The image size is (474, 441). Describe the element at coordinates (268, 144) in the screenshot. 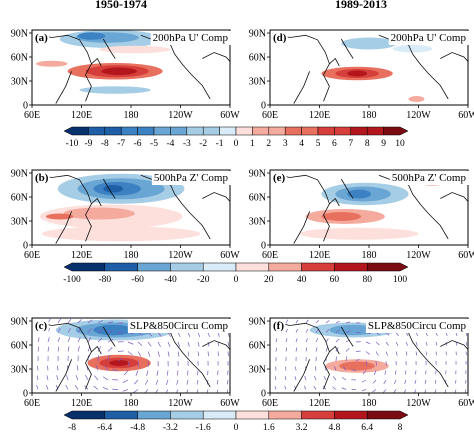

I see `colorbar-tick-label: 2` at that location.